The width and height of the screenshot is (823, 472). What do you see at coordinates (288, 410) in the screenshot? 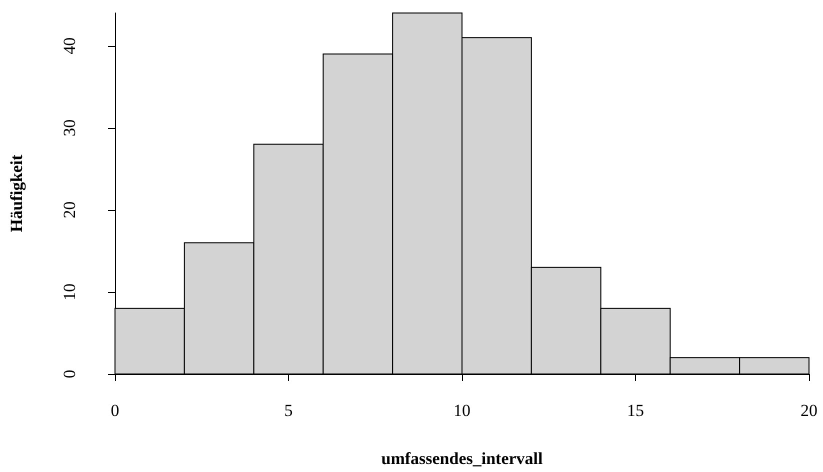
I see `x-tick-label: 5` at bounding box center [288, 410].